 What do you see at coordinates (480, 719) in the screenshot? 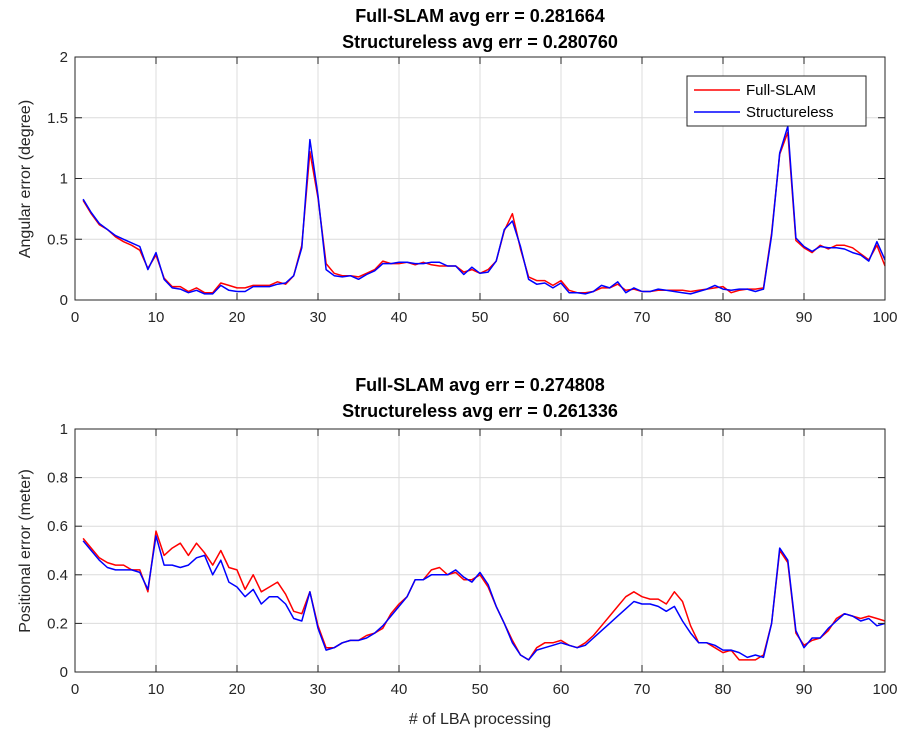
I see `x-axis-label: # of LBA processing` at bounding box center [480, 719].